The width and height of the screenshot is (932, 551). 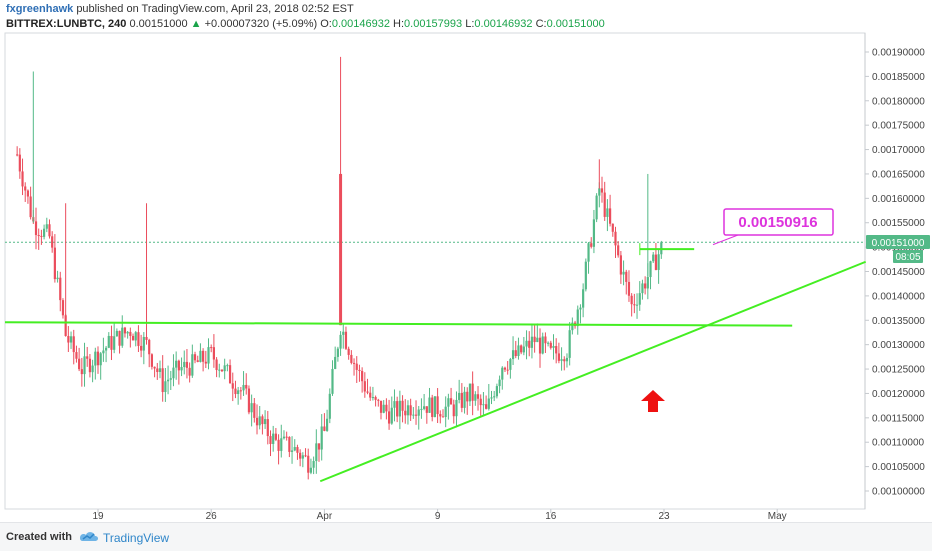 I want to click on horizontal-support-line, so click(x=398, y=324).